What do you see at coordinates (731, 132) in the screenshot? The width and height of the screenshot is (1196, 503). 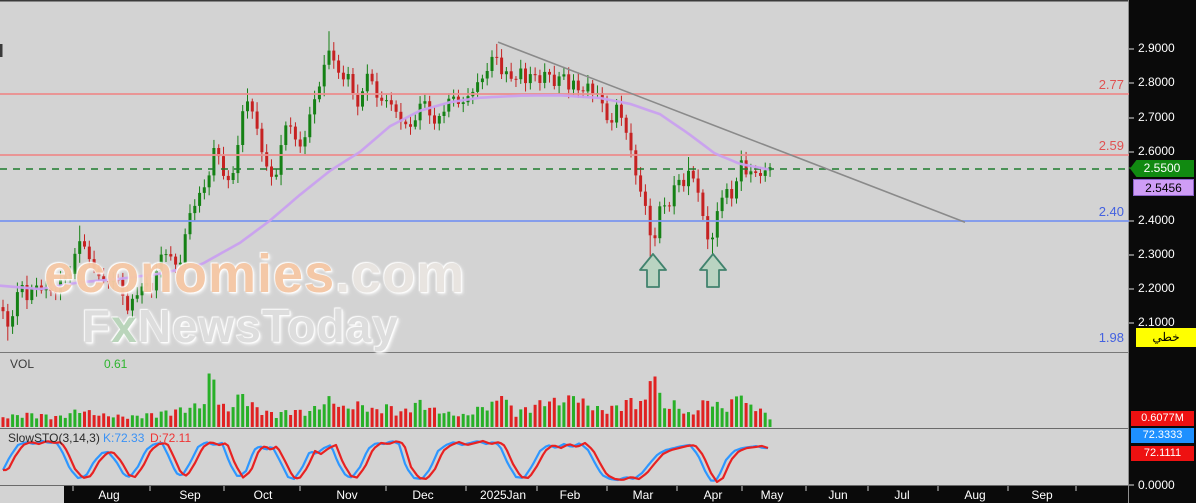 I see `descending-trendline` at bounding box center [731, 132].